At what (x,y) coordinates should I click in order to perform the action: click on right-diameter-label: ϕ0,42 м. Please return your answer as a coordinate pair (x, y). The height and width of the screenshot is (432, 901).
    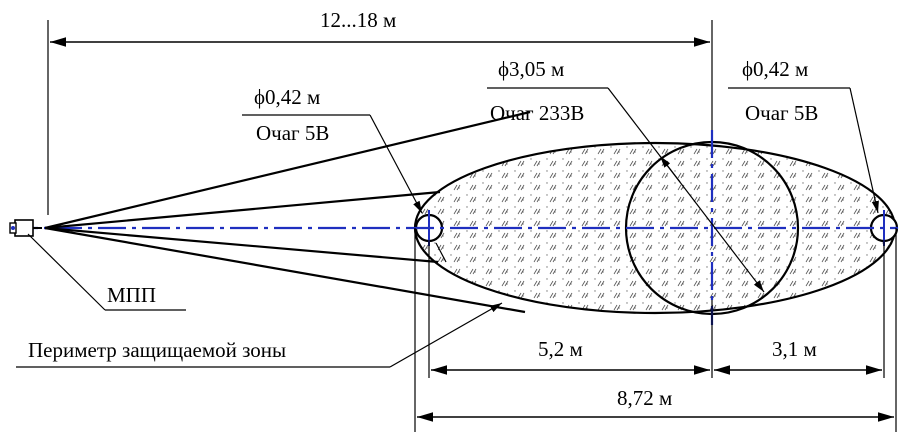
    Looking at the image, I should click on (775, 69).